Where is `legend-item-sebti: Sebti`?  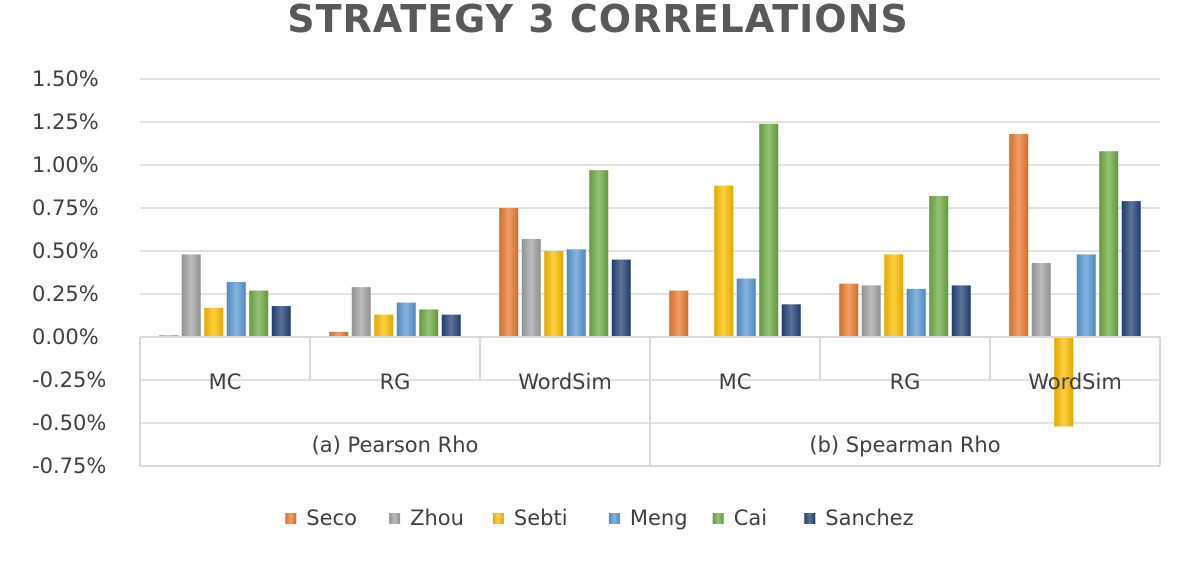 legend-item-sebti: Sebti is located at coordinates (530, 518).